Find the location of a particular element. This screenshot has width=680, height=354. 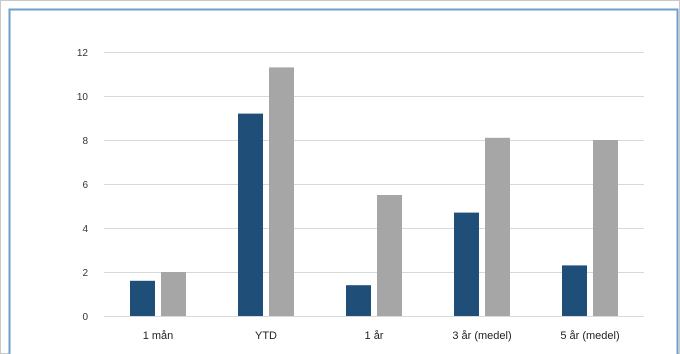

x-axis-ticks: 1 mån YTD 1 år 3 år (medel) 5 år (medel) is located at coordinates (381, 336).